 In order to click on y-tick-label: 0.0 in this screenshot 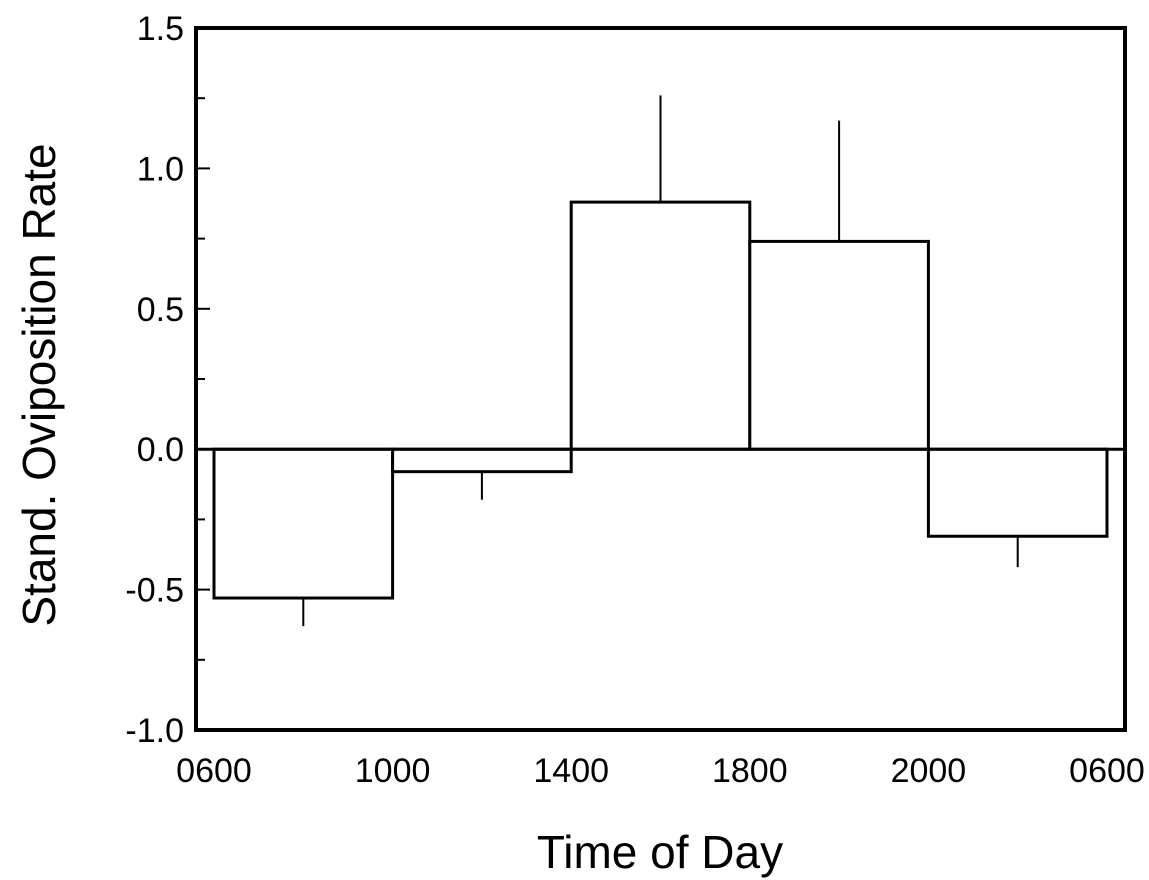, I will do `click(160, 450)`.